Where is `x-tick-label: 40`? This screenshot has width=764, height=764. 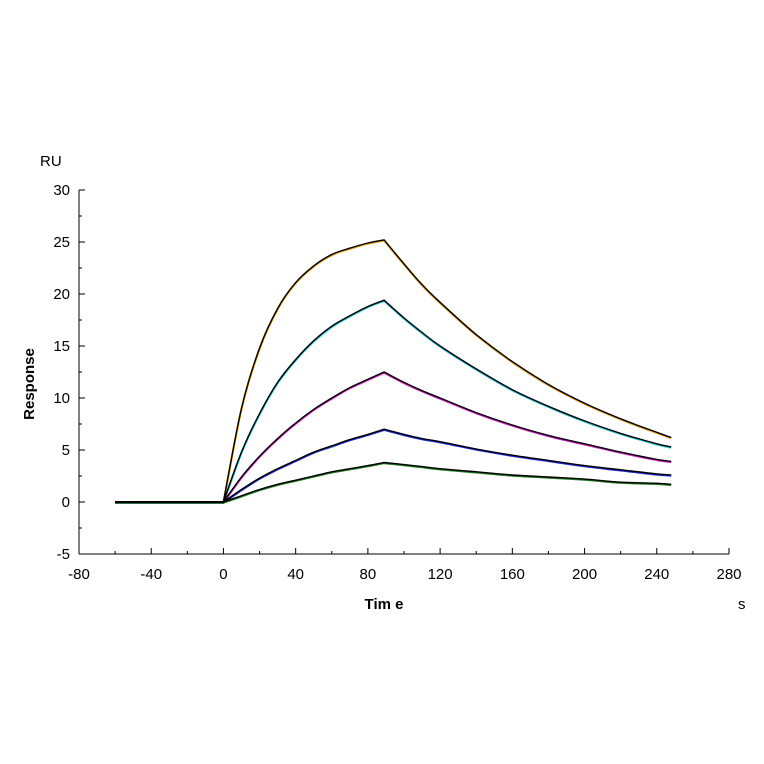
x-tick-label: 40 is located at coordinates (295, 574).